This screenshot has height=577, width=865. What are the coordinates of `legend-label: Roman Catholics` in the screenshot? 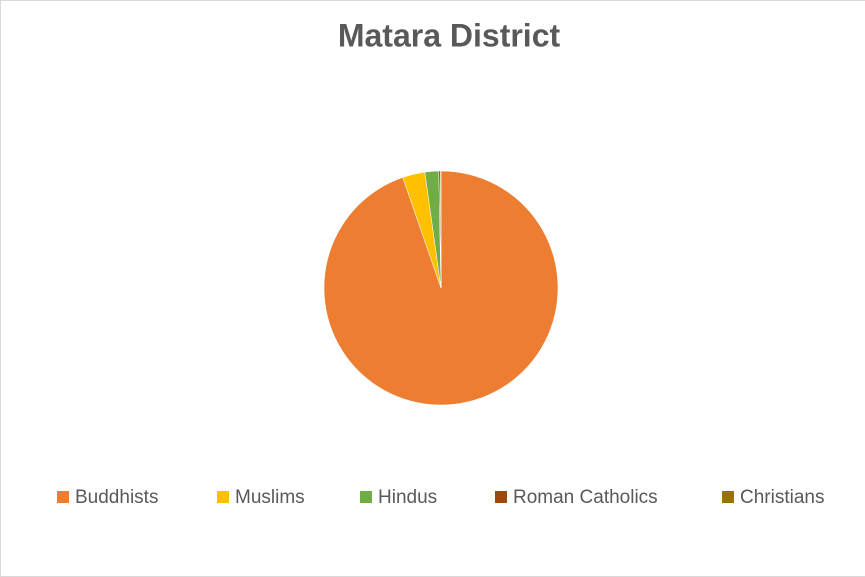 It's located at (585, 497).